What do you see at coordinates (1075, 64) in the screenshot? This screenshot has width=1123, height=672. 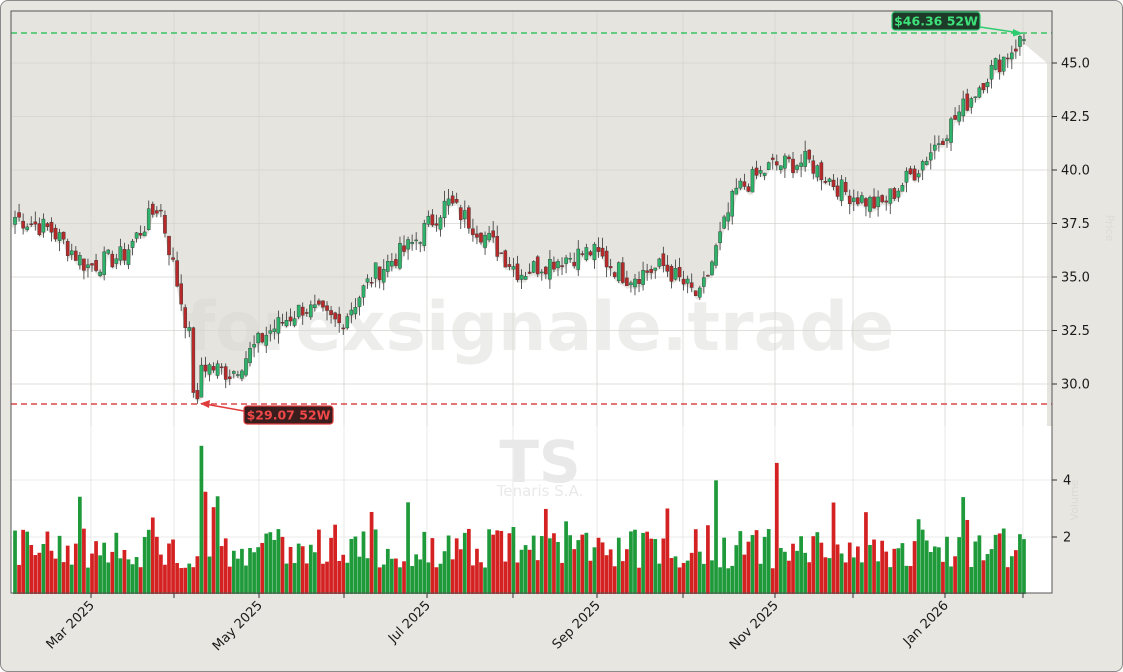 I see `price-tick-label: 45.0` at bounding box center [1075, 64].